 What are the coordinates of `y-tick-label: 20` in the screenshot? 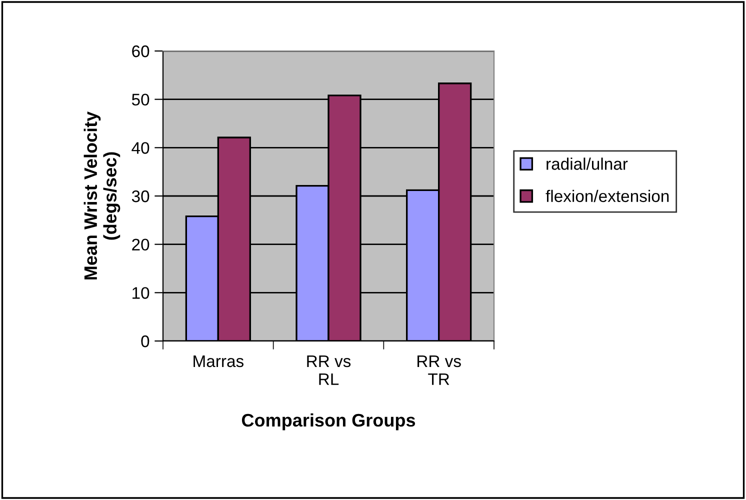 It's located at (141, 244).